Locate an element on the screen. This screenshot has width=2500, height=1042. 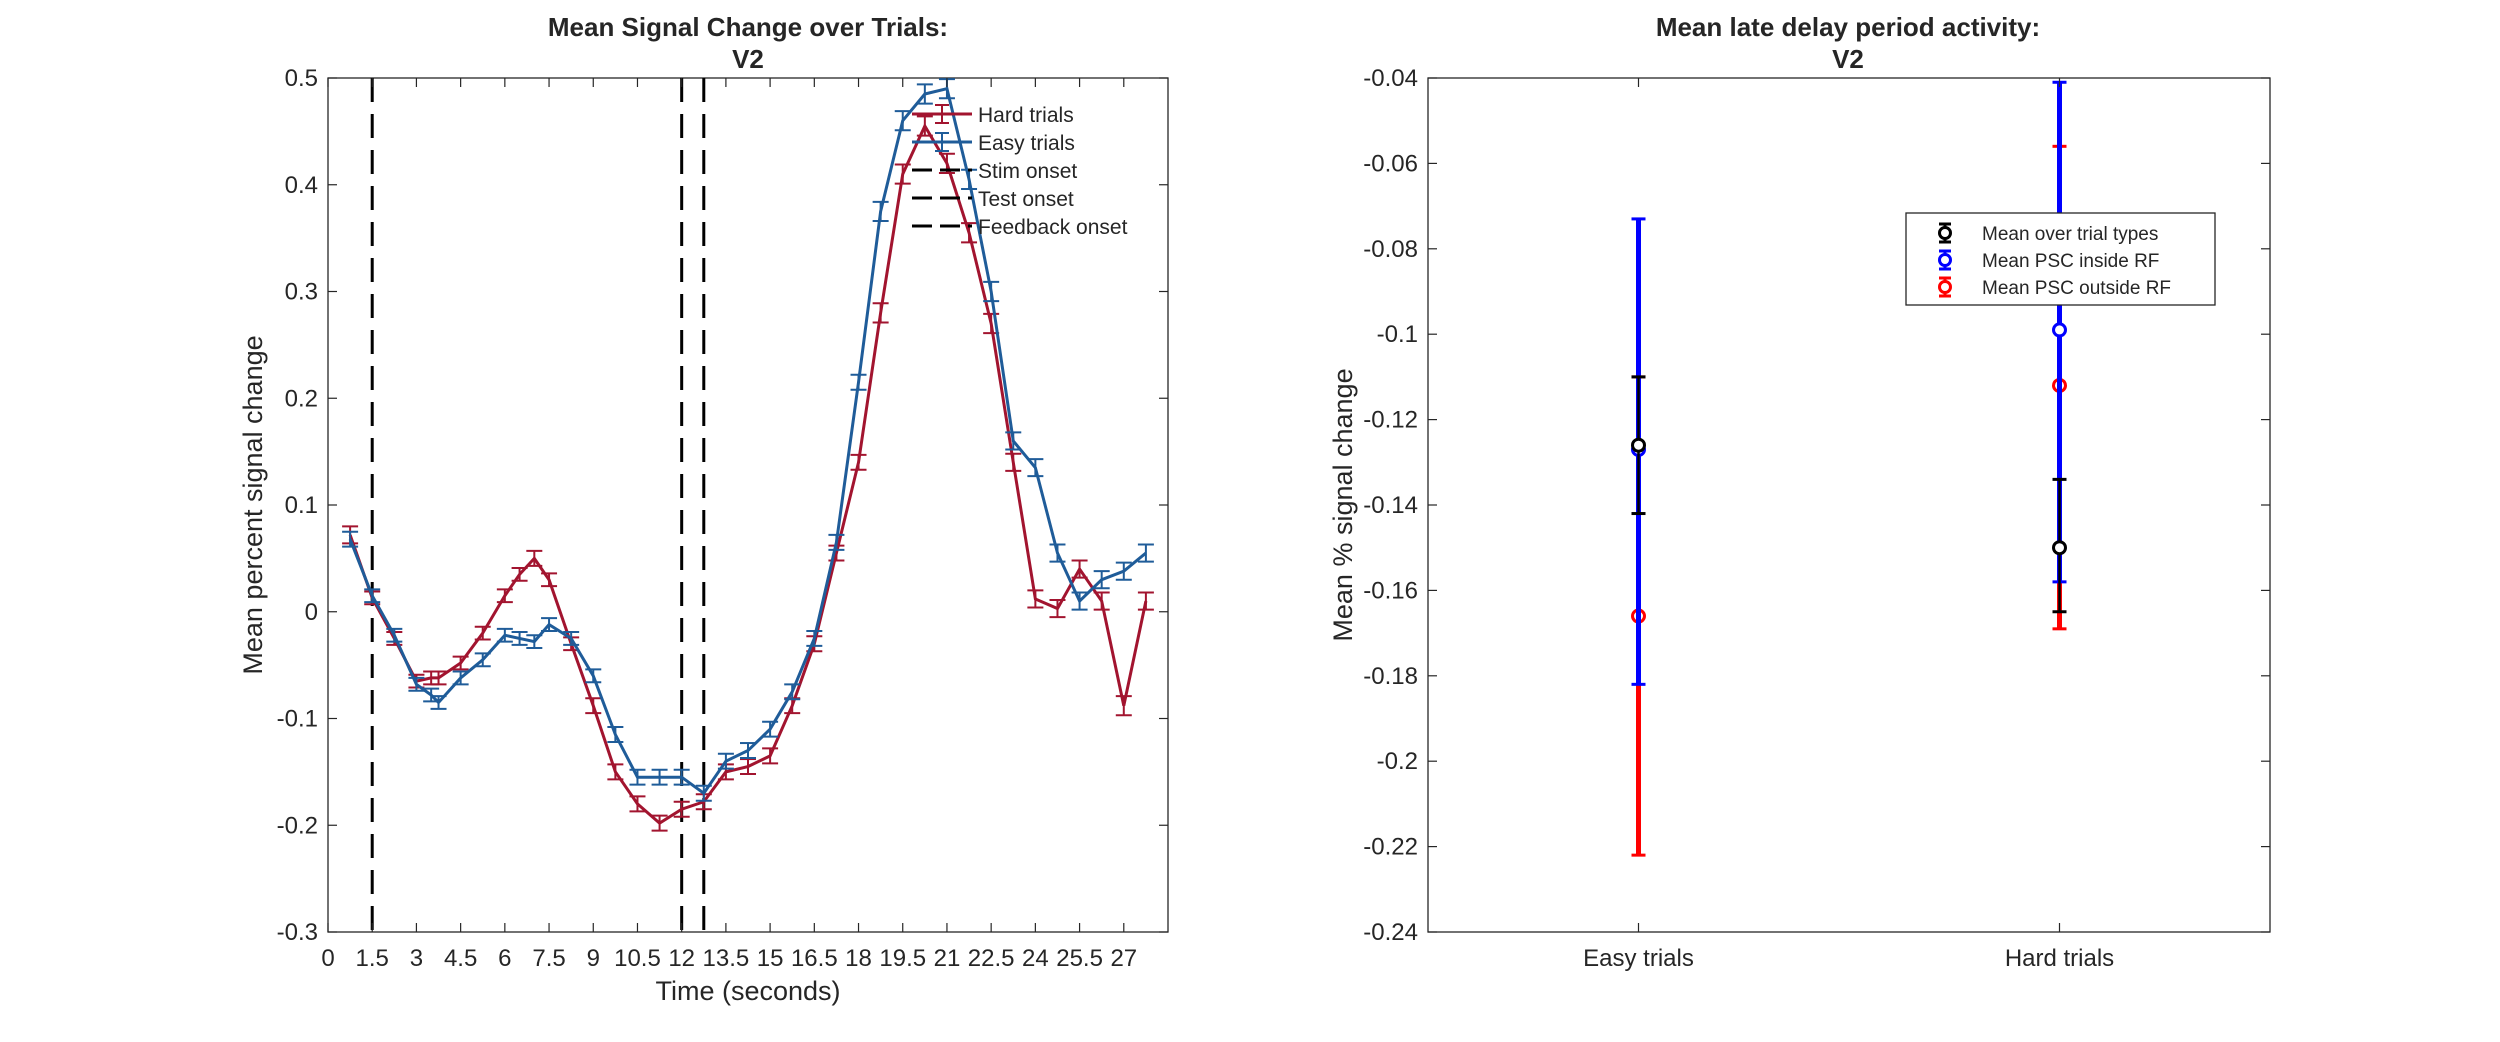
chart1-x-tick-label: 27 is located at coordinates (1123, 958).